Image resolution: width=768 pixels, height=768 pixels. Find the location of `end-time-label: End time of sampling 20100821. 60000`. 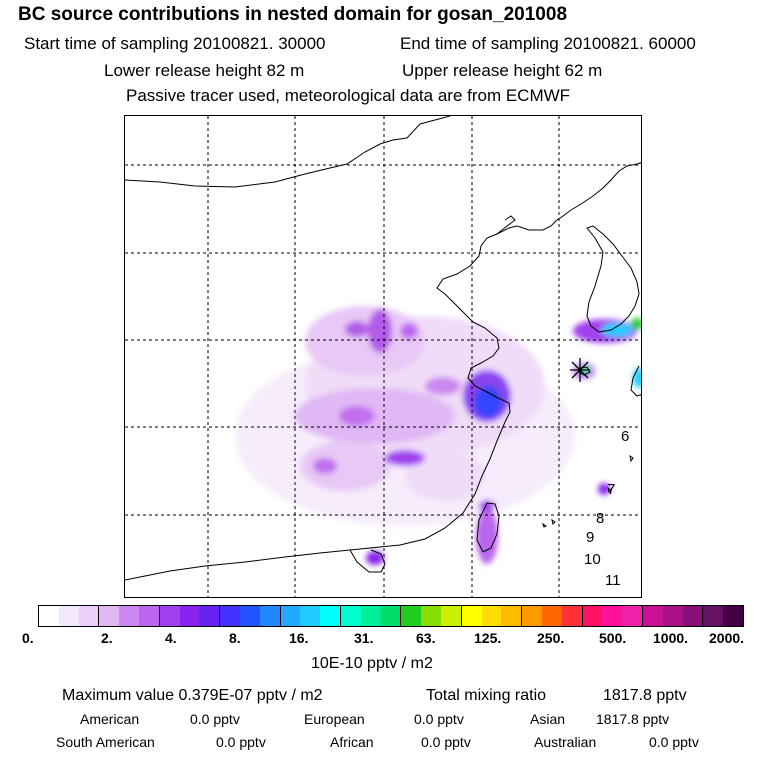

end-time-label: End time of sampling 20100821. 60000 is located at coordinates (548, 43).